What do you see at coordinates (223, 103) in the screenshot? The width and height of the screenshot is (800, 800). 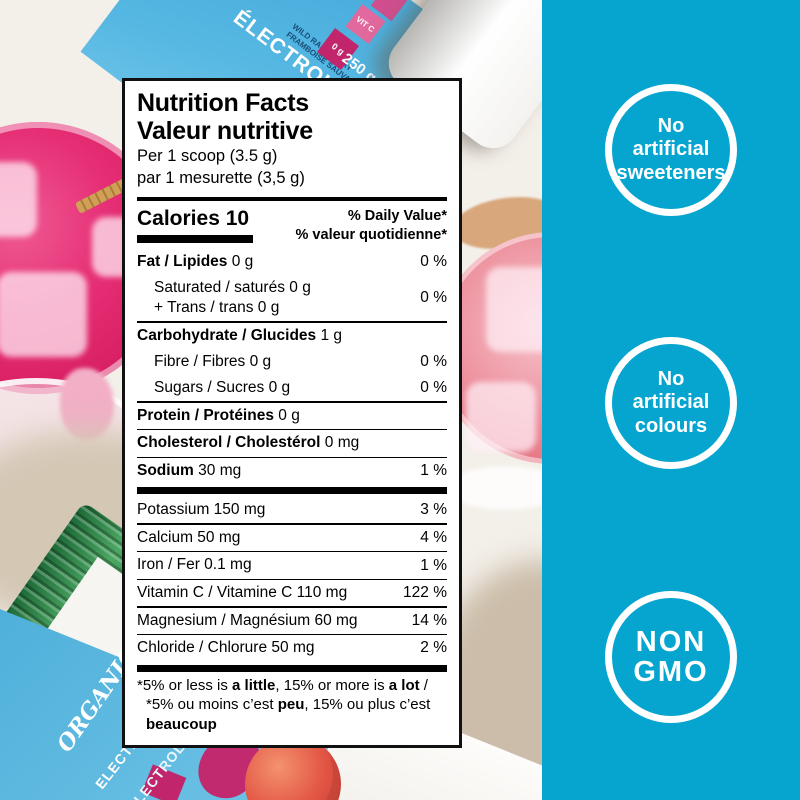 I see `nutrition-title-en: Nutrition Facts` at bounding box center [223, 103].